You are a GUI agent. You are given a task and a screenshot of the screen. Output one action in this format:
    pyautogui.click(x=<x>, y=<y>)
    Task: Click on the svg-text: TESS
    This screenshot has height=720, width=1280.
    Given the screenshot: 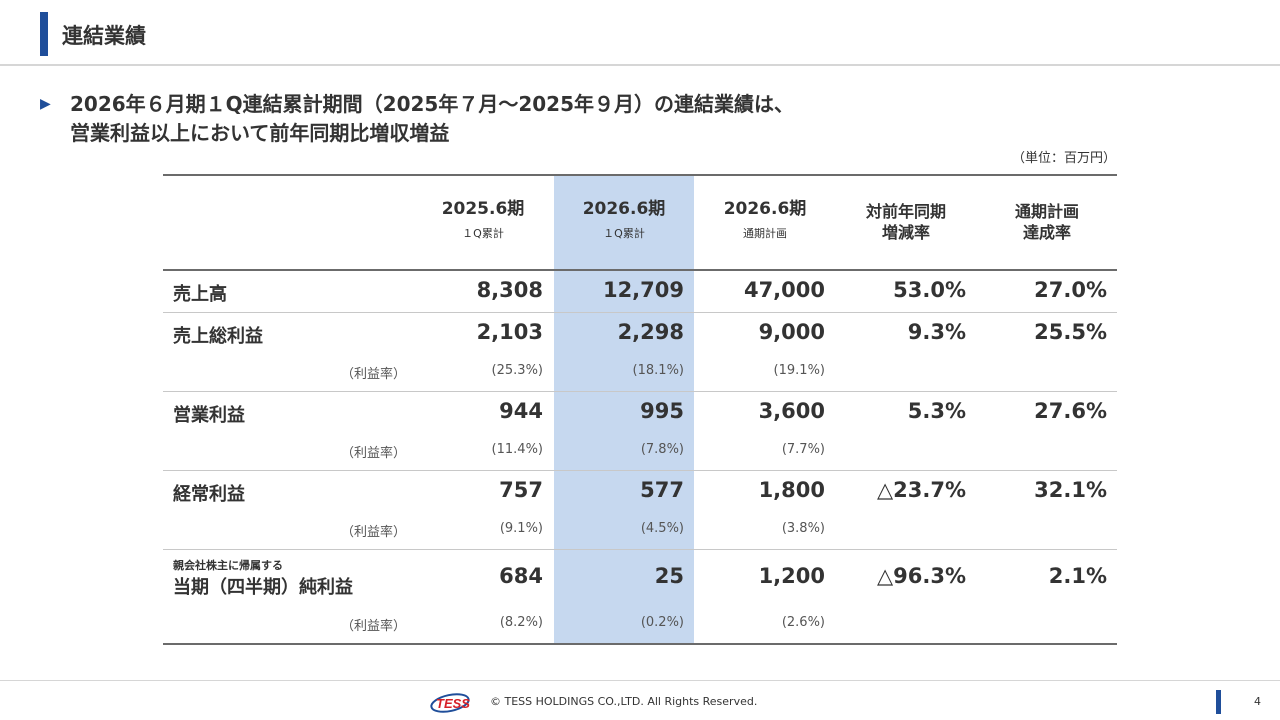 What is the action you would take?
    pyautogui.click(x=453, y=703)
    